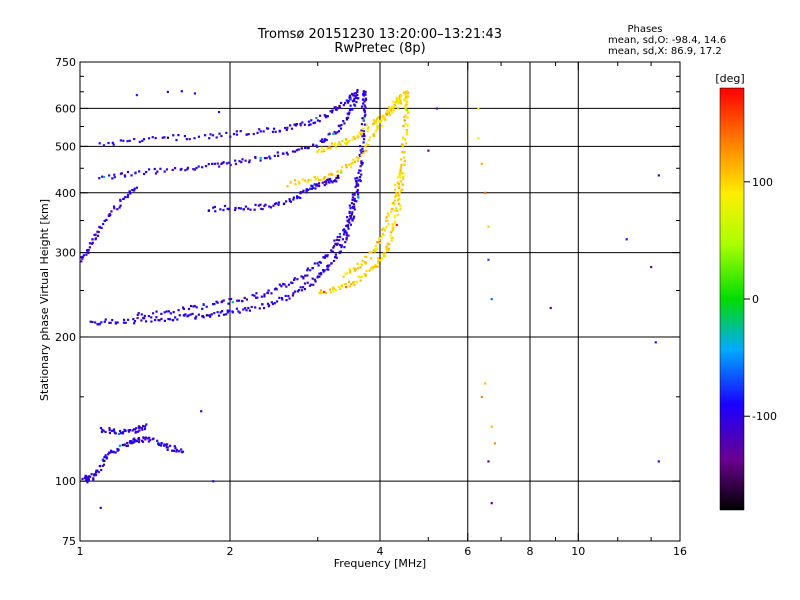  What do you see at coordinates (80, 551) in the screenshot?
I see `x-tick-label: 1` at bounding box center [80, 551].